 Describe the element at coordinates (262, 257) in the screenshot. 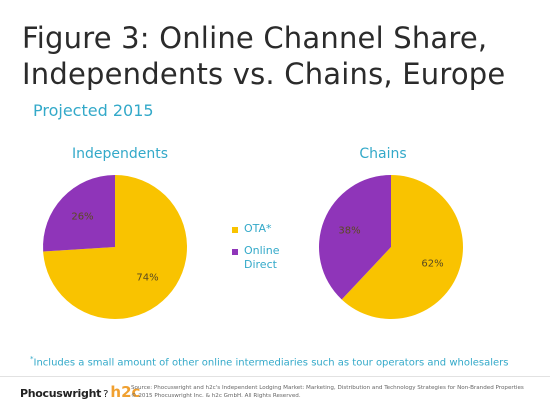

I see `legend-label-online-direct: Online Direct` at that location.